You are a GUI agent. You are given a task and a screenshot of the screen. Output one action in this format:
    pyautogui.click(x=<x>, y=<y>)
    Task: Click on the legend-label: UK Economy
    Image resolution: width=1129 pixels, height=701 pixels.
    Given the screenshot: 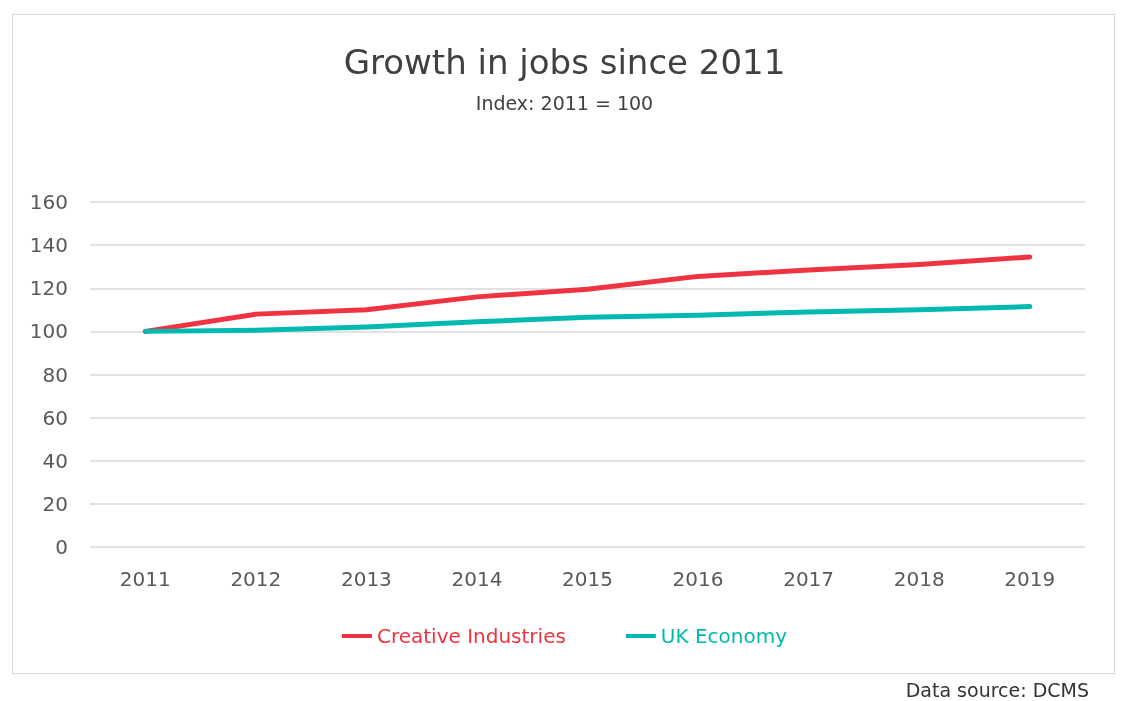 What is the action you would take?
    pyautogui.click(x=724, y=636)
    